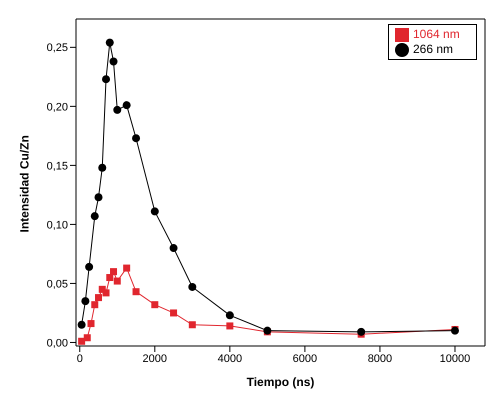 The width and height of the screenshot is (492, 405). Describe the element at coordinates (57, 284) in the screenshot. I see `y-tick-label: 0,05` at that location.